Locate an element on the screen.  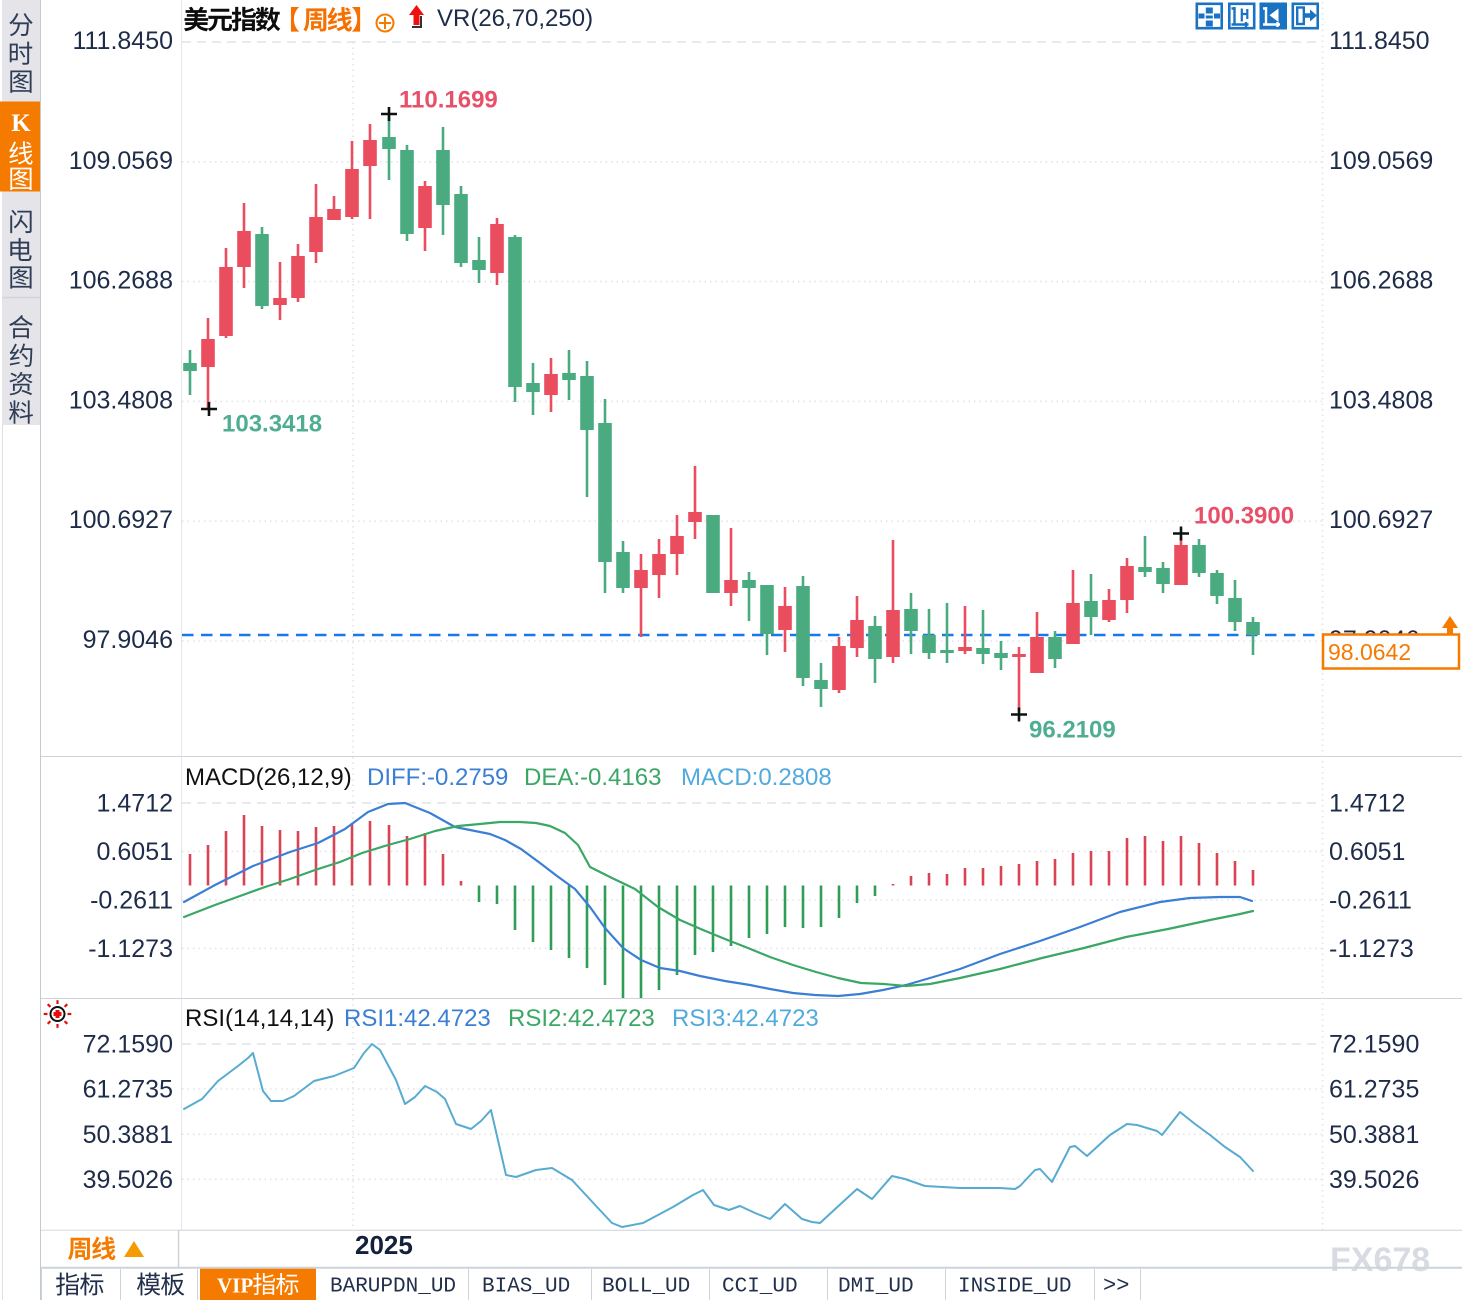
svg-text: RSI3:42.4723 is located at coordinates (745, 1018).